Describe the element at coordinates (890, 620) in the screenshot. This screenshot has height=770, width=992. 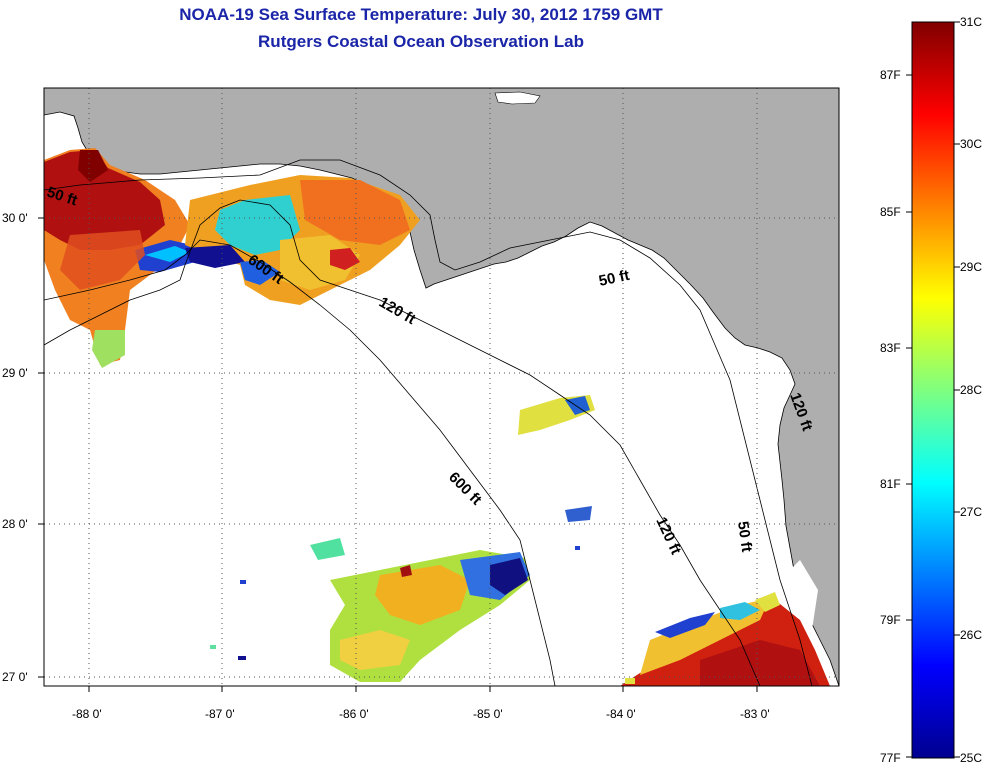
I see `colorbar-fahrenheit-label: 79F` at that location.